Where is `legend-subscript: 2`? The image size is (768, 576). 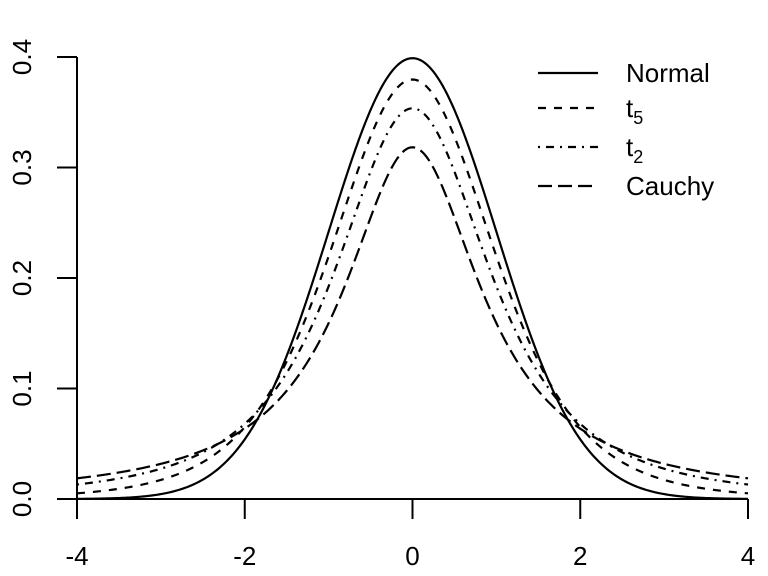 legend-subscript: 2 is located at coordinates (638, 157).